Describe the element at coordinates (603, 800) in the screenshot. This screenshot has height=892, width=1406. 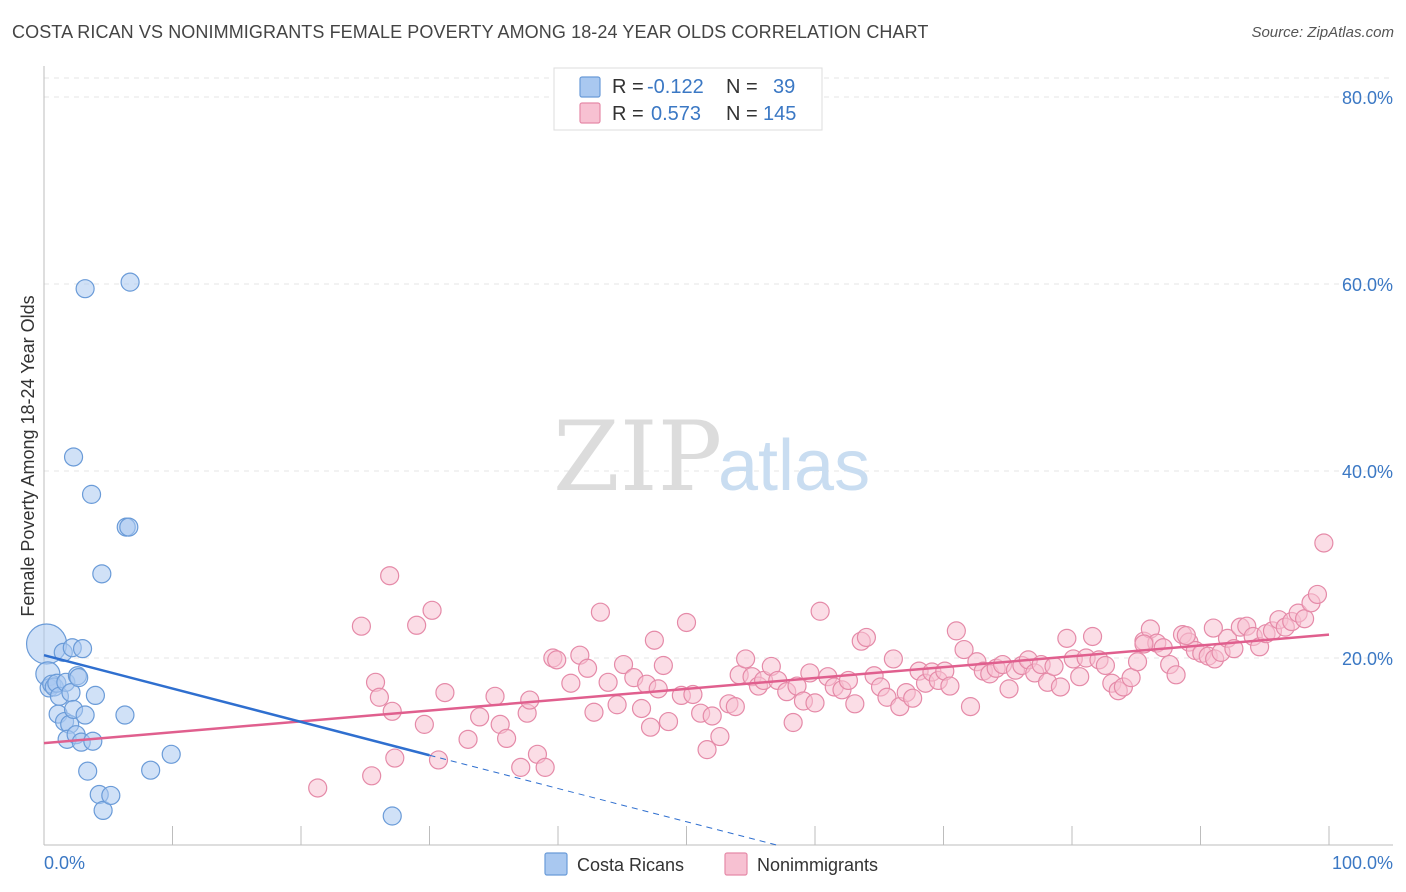
I see `trend-line-costa-ricans-extension` at that location.